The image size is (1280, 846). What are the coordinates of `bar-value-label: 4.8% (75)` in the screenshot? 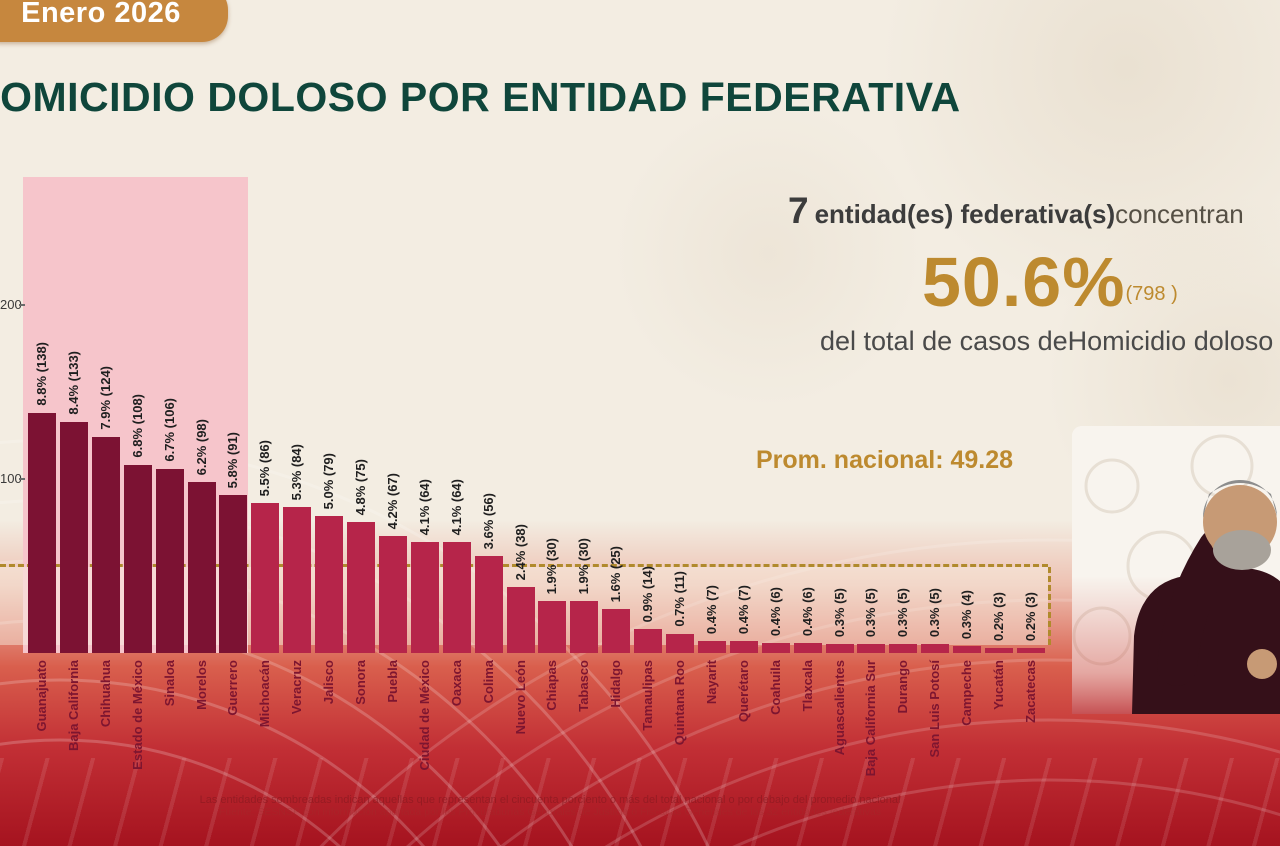 It's located at (360, 486).